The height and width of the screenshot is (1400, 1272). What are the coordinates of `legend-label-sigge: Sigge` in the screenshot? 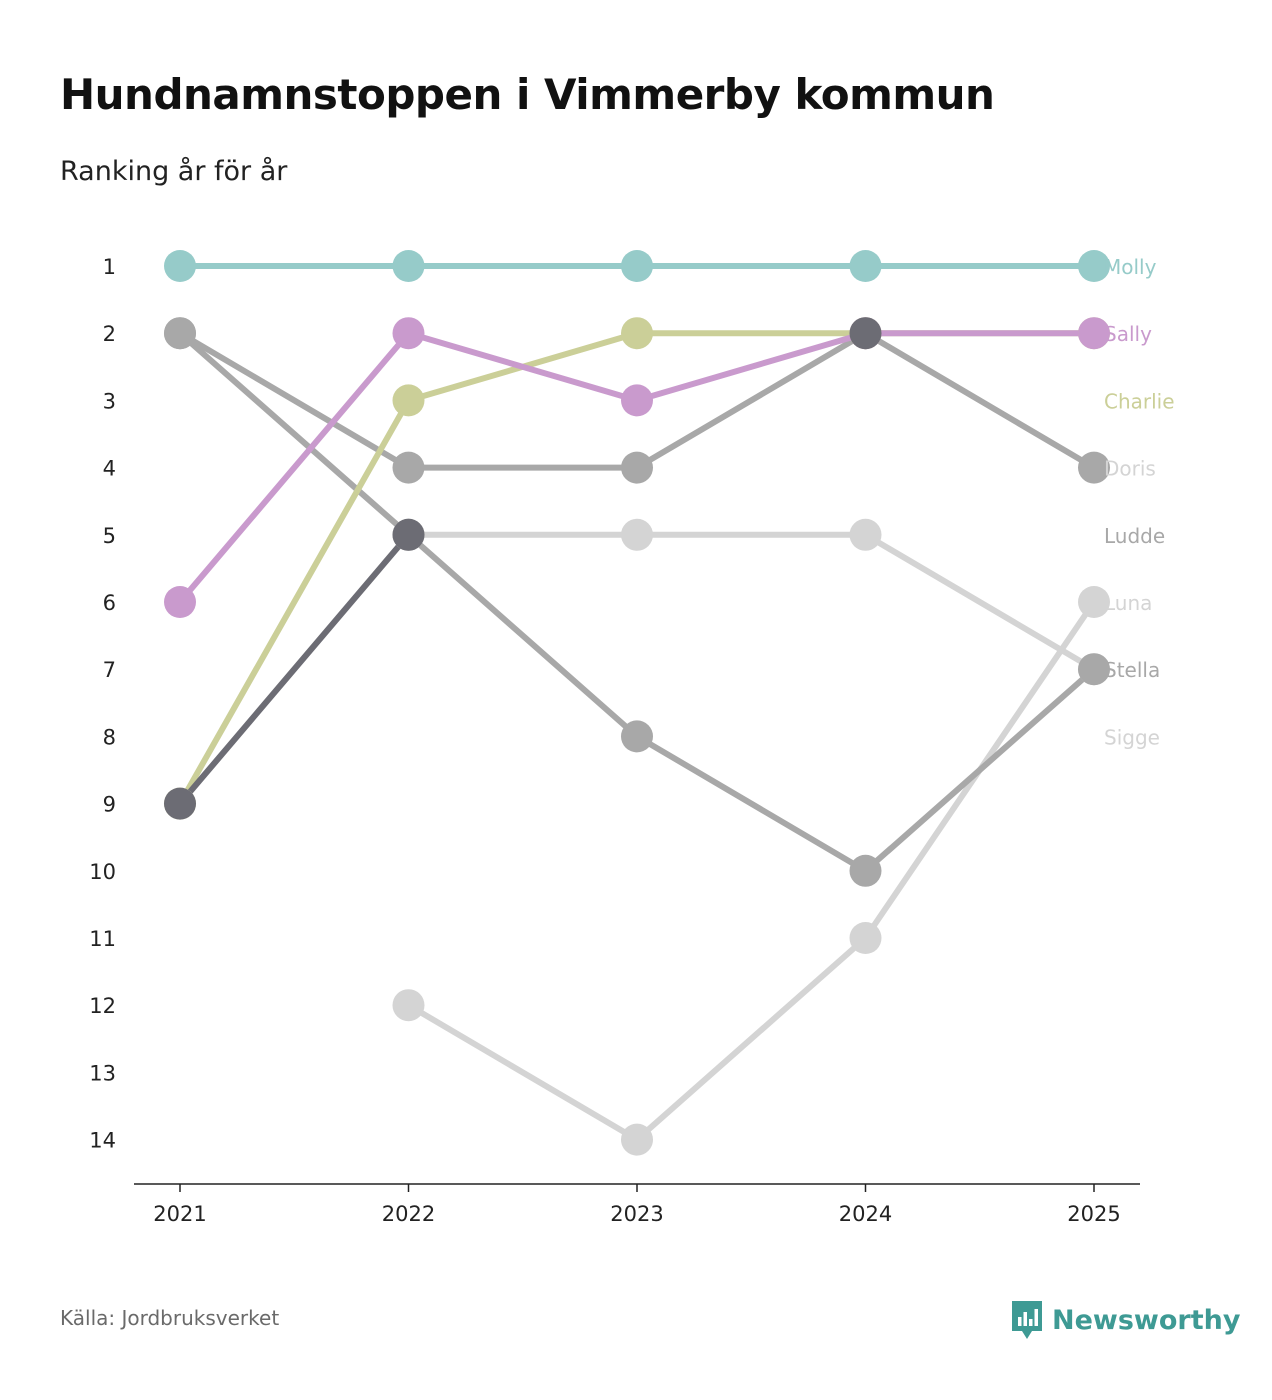 It's located at (1132, 737).